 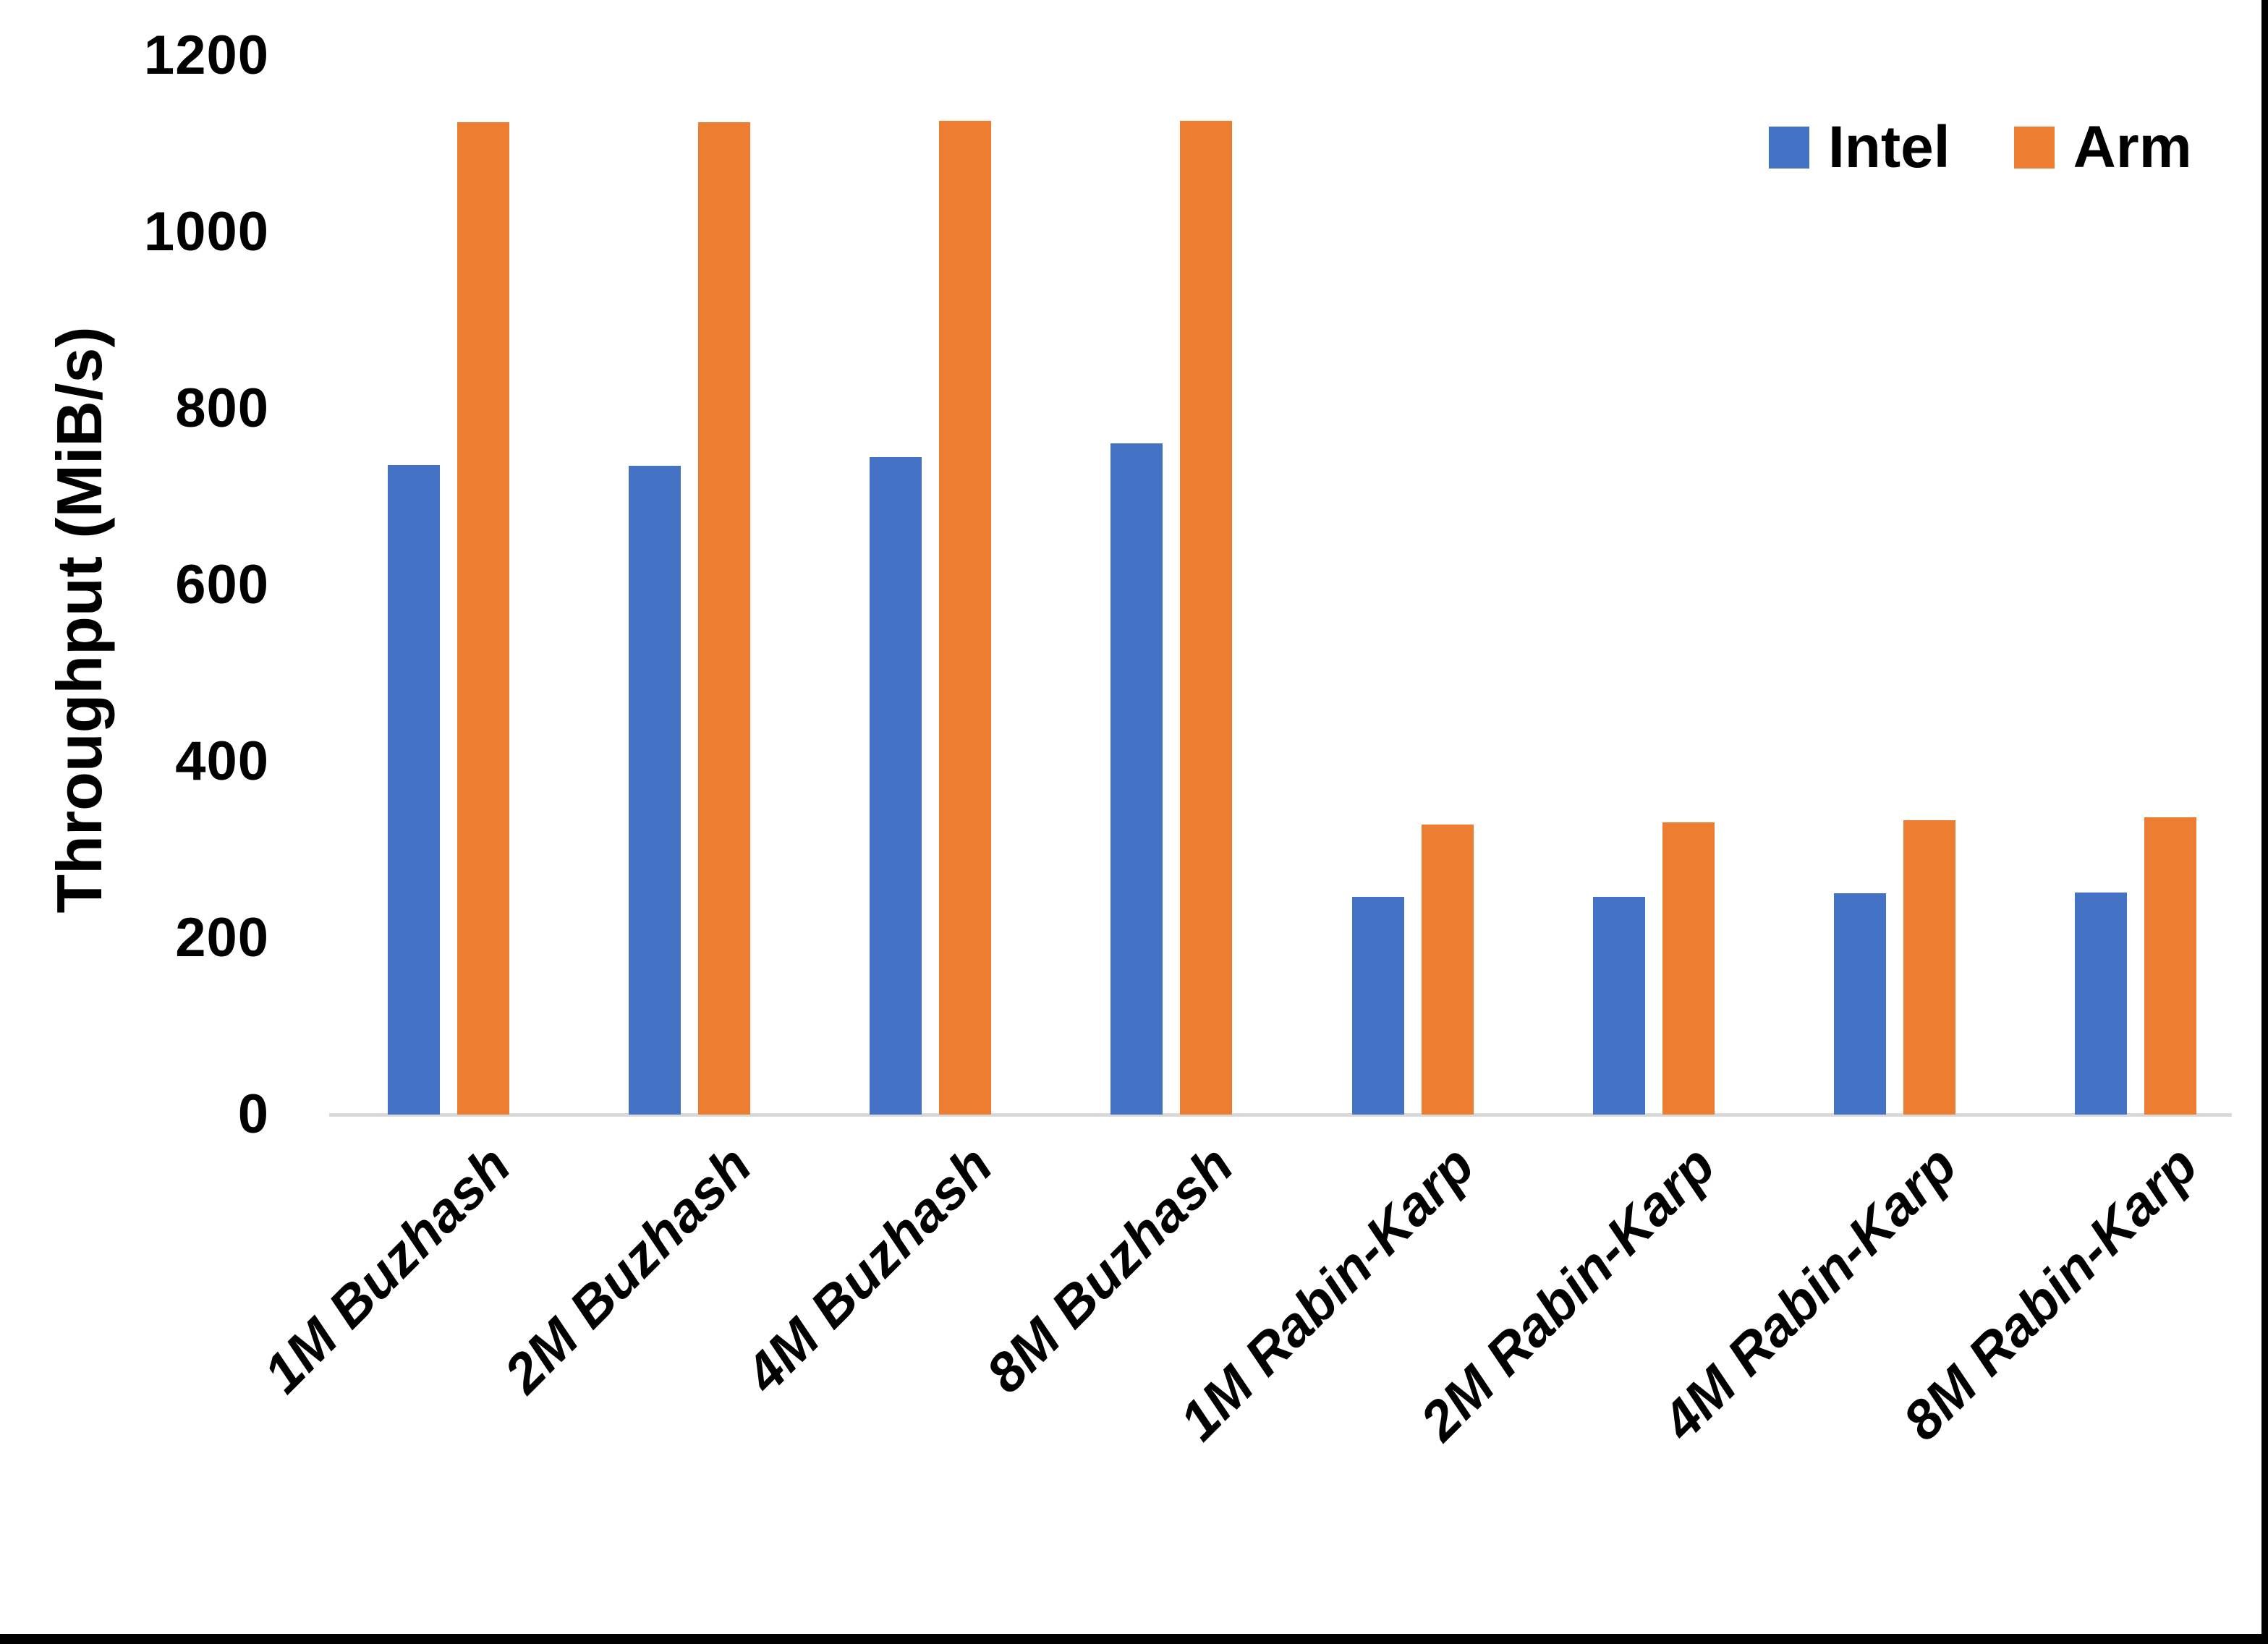 What do you see at coordinates (869, 1269) in the screenshot?
I see `x-category-label: 4M Buzhash` at bounding box center [869, 1269].